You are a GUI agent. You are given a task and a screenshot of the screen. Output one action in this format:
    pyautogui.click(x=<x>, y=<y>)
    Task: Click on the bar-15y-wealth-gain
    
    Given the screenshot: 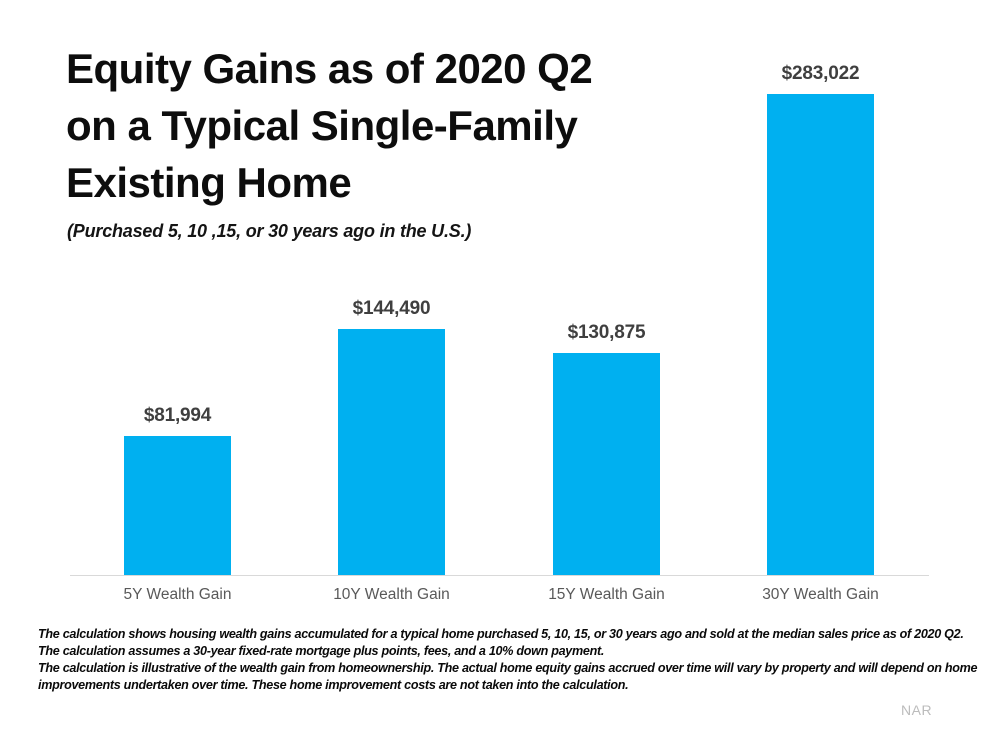 What is the action you would take?
    pyautogui.click(x=606, y=464)
    